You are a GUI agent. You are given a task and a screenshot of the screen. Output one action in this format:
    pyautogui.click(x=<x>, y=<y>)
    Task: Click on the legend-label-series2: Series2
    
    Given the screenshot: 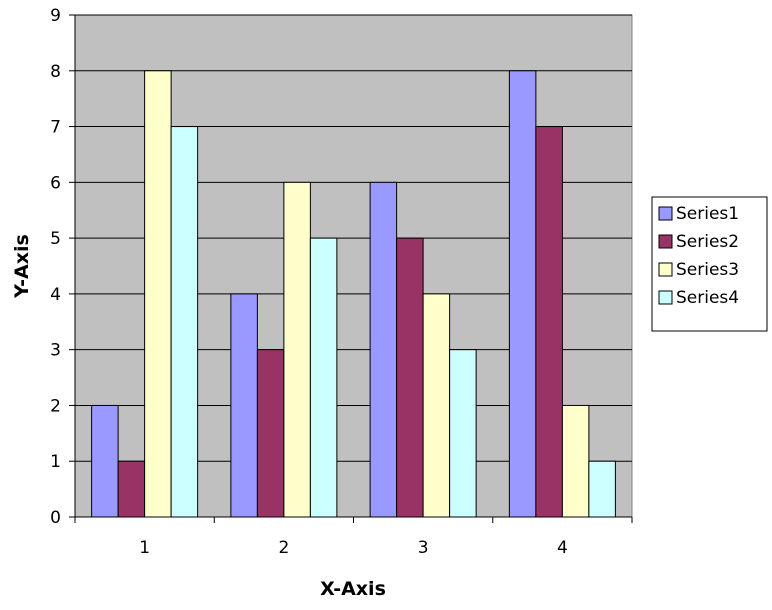 What is the action you would take?
    pyautogui.click(x=707, y=242)
    